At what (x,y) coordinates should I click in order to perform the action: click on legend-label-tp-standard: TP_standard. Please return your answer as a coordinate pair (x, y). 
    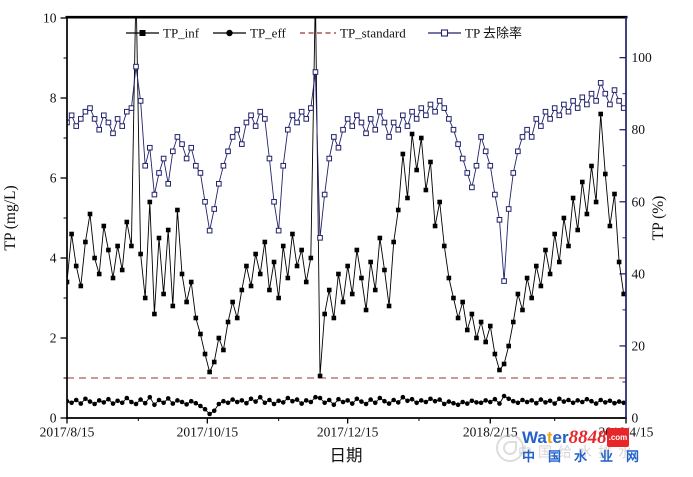
    Looking at the image, I should click on (373, 33).